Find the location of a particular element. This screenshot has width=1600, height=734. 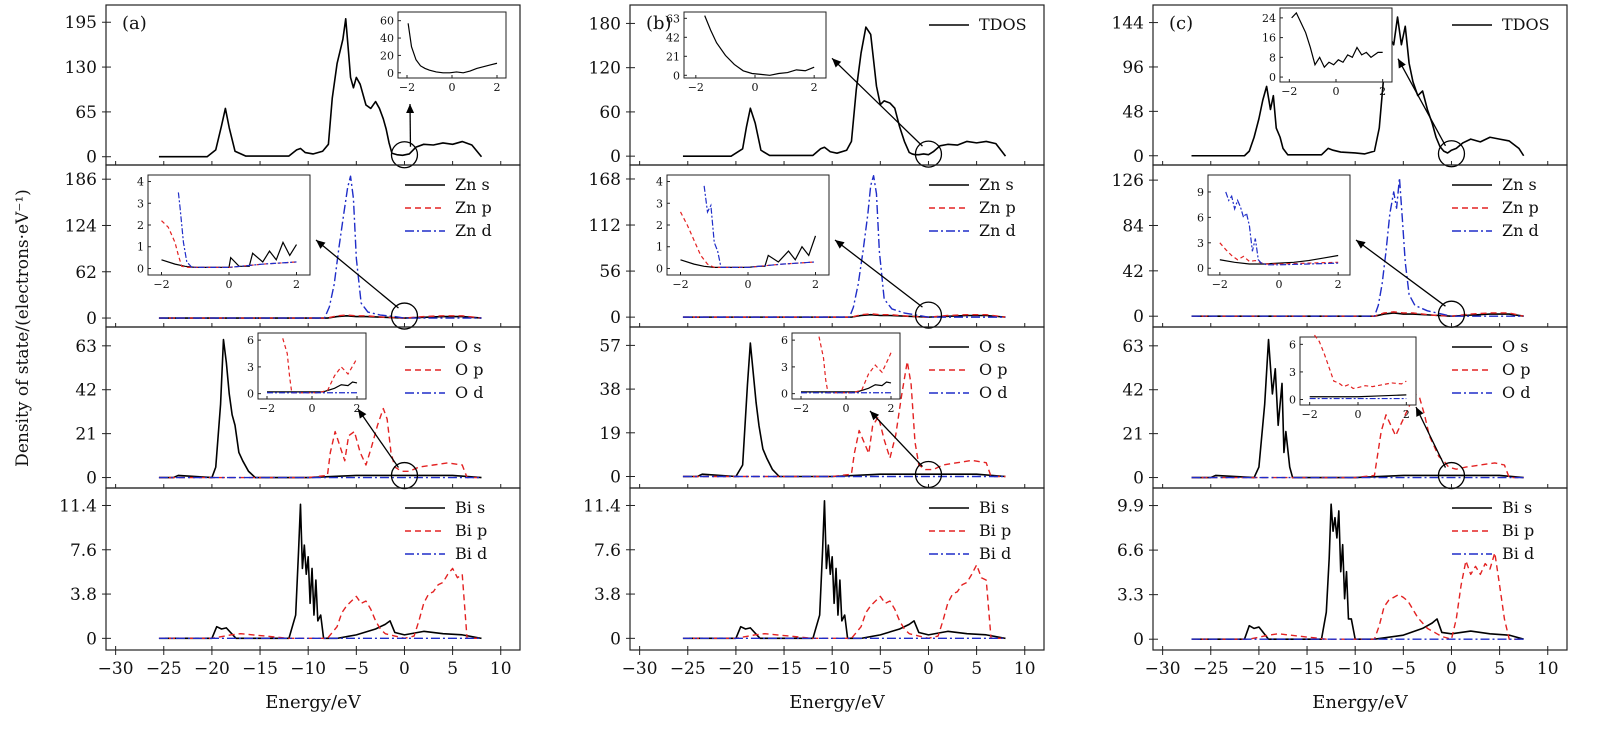

y-tick-label: 42 is located at coordinates (1133, 391).